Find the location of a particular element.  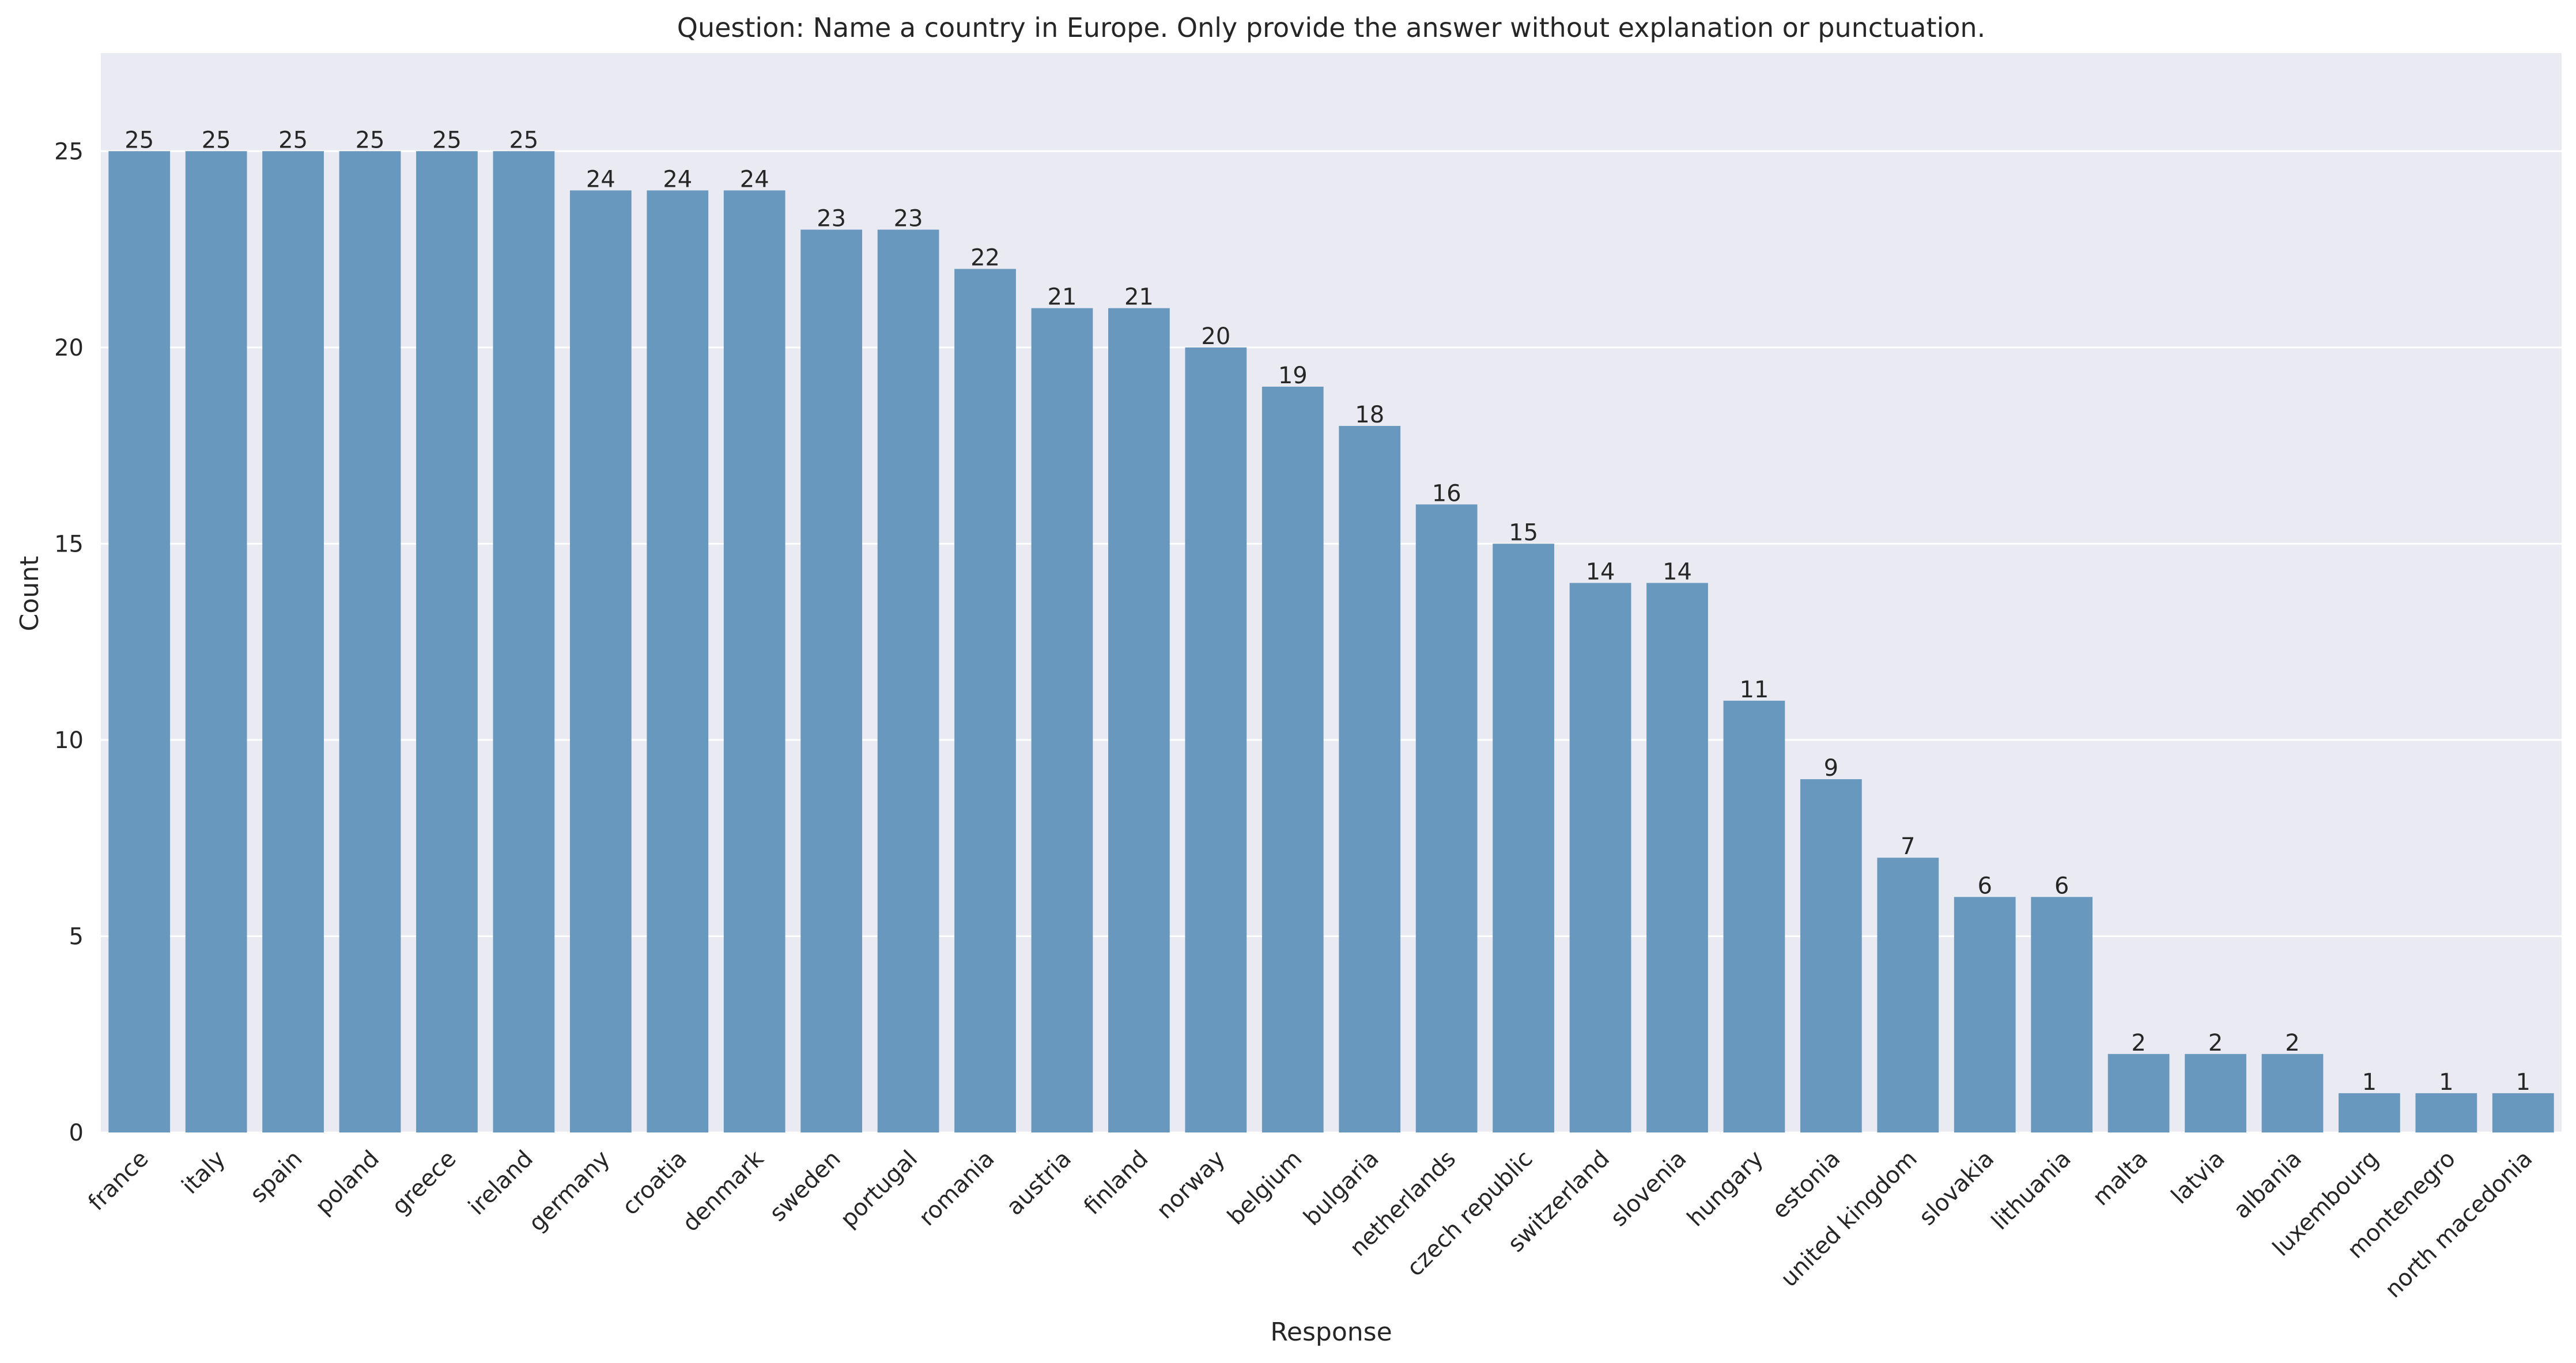

x-tick-label: united kingdom is located at coordinates (1849, 1219).